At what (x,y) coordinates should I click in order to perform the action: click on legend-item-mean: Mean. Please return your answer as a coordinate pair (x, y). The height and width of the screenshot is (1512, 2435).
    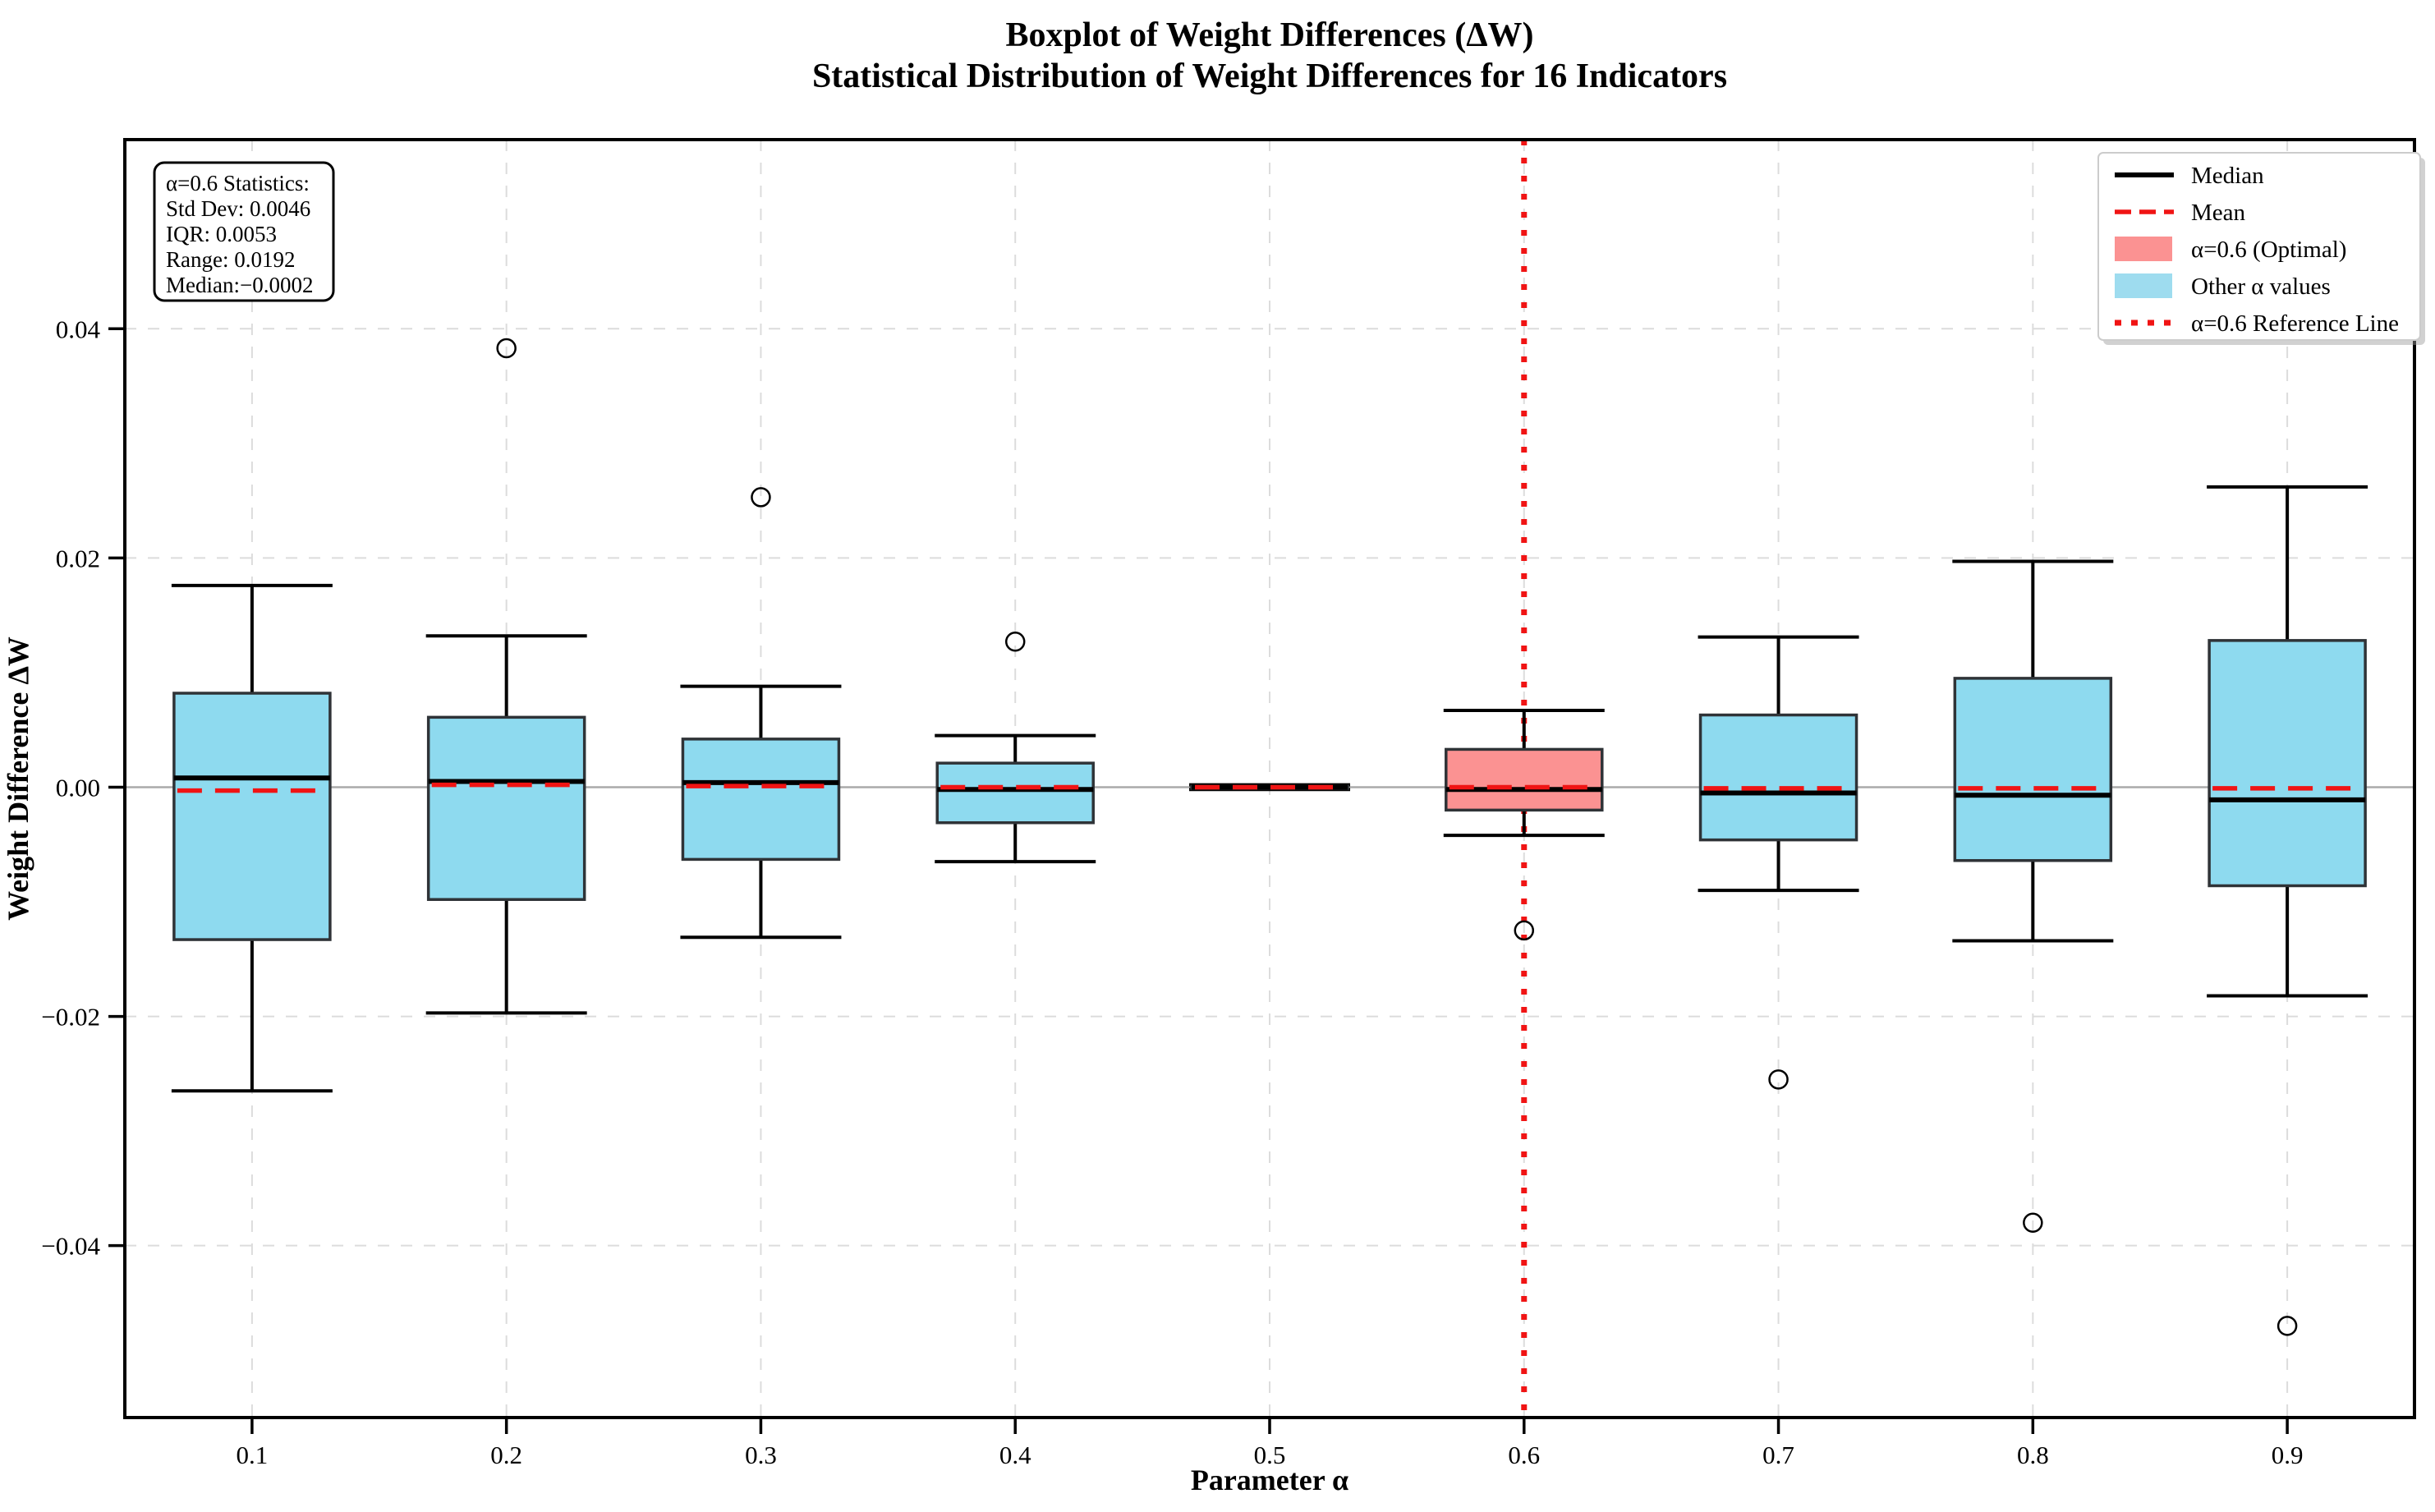
    Looking at the image, I should click on (2180, 213).